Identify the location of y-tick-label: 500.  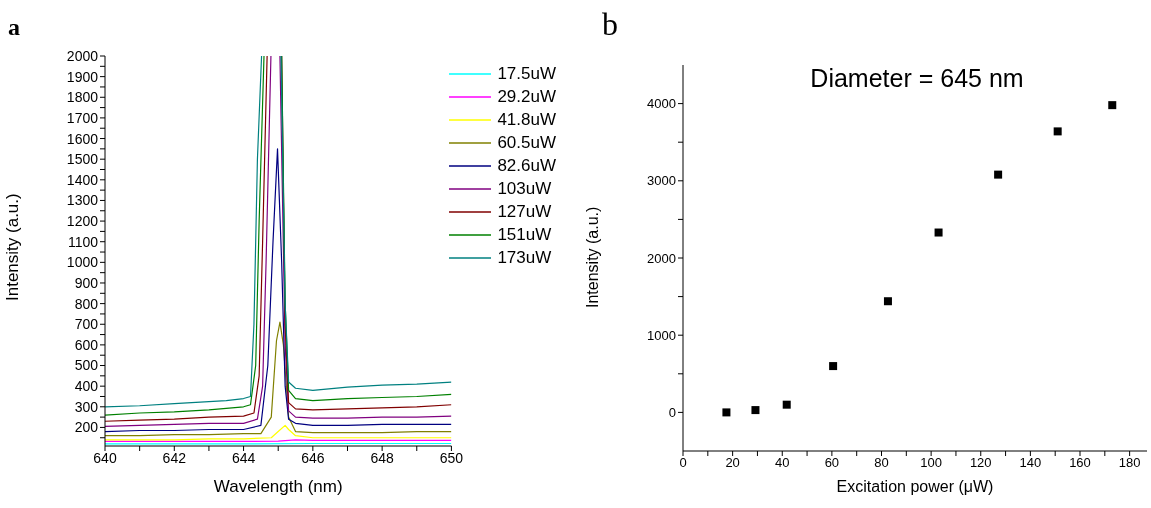
(86, 365).